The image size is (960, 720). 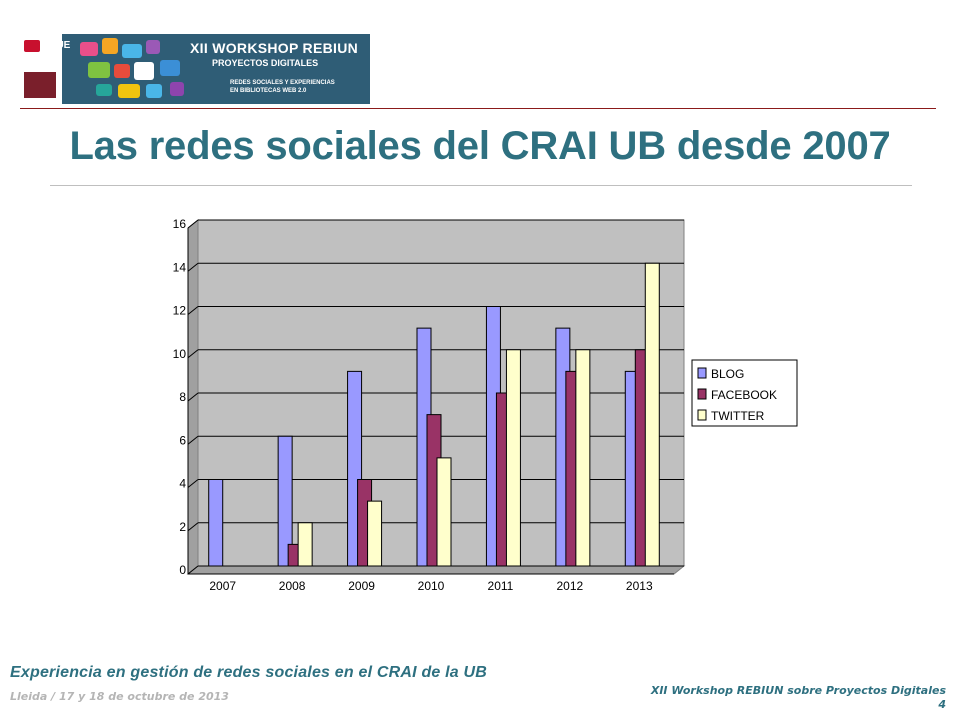 I want to click on crue-logo-text: CRUE, so click(x=56, y=45).